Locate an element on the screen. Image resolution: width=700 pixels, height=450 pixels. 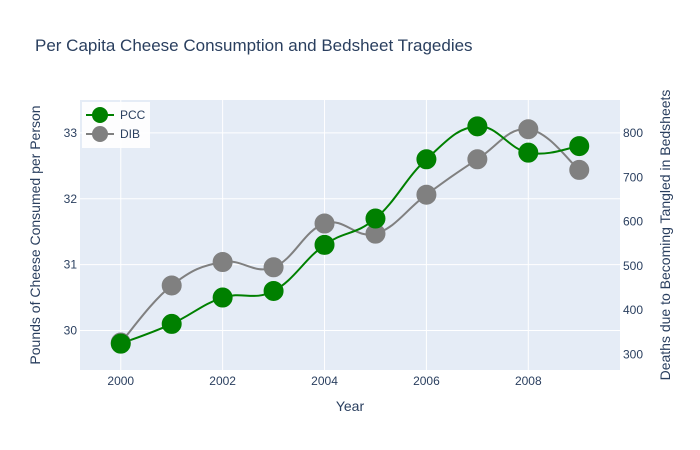
y-left-tick-labels: 30 31 32 33 is located at coordinates (71, 232).